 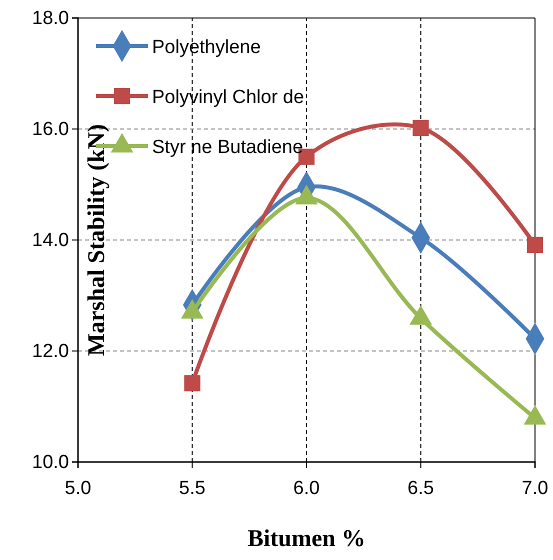 What do you see at coordinates (50, 19) in the screenshot?
I see `y-tick-label: 18.0` at bounding box center [50, 19].